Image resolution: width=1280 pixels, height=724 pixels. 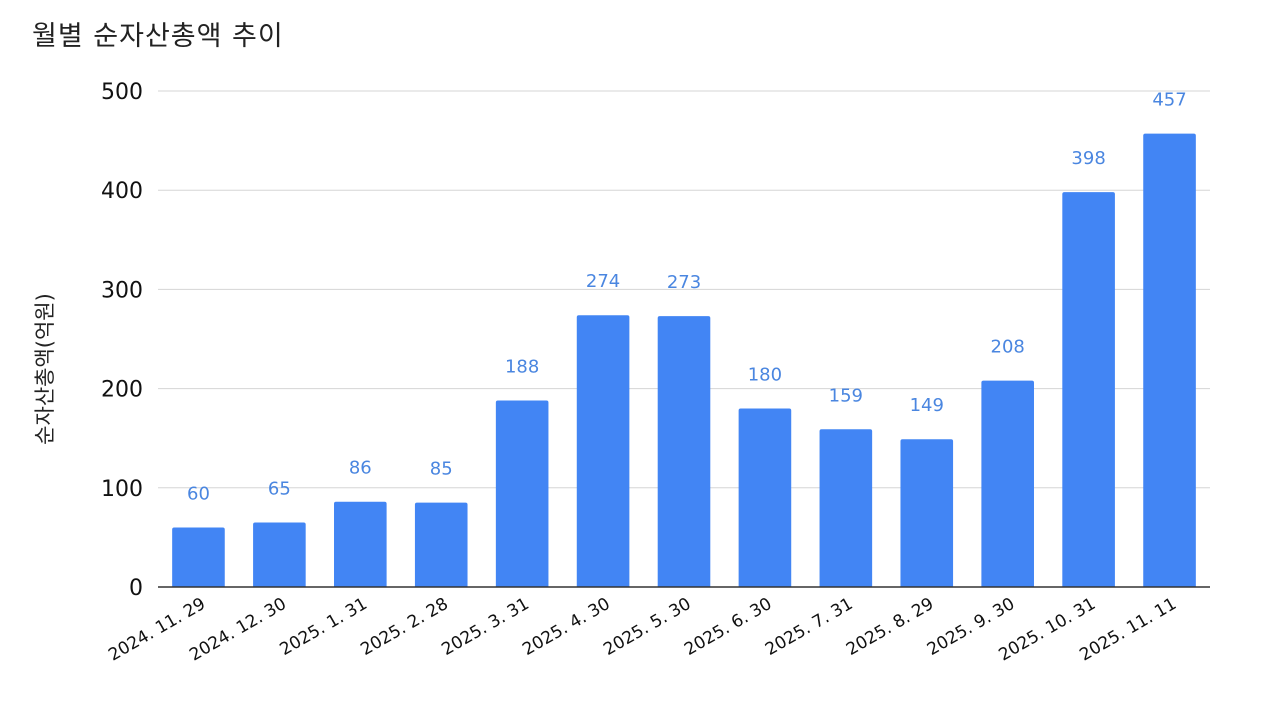 What do you see at coordinates (122, 489) in the screenshot?
I see `y-tick-label: 100` at bounding box center [122, 489].